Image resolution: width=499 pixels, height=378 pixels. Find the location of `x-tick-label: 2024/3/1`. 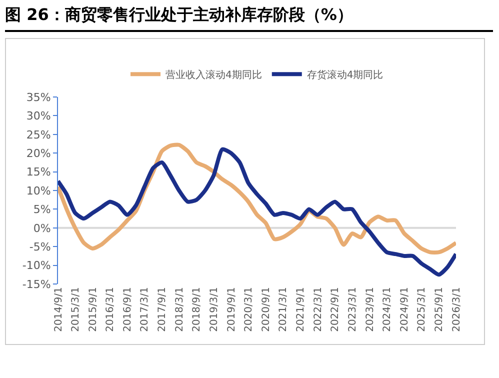

x-tick-label: 2024/3/1 is located at coordinates (388, 309).